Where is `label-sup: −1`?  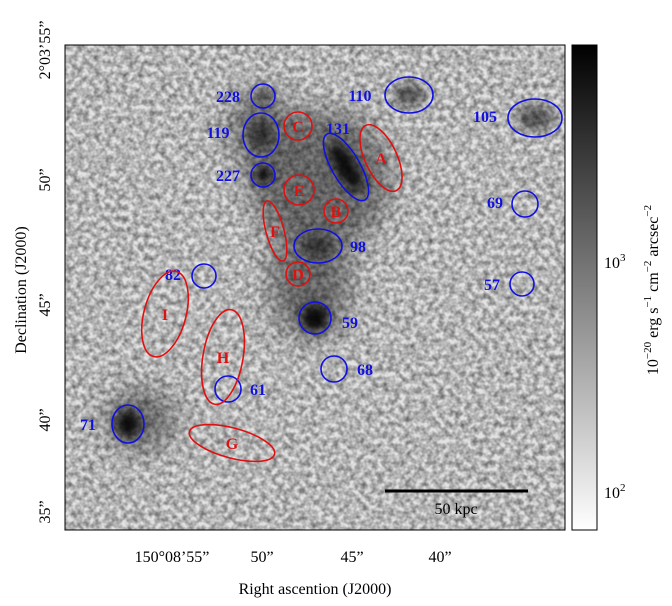
label-sup: −1 is located at coordinates (648, 302).